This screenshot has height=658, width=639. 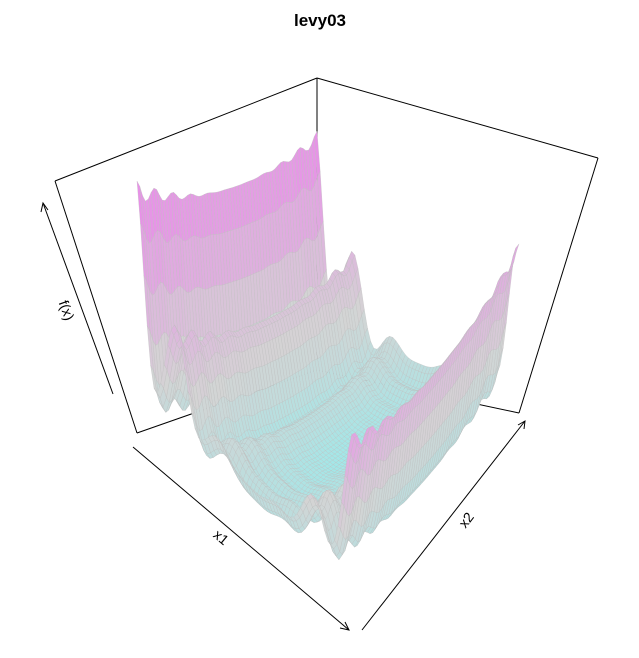 I want to click on z-axis-arrow, so click(x=78, y=298).